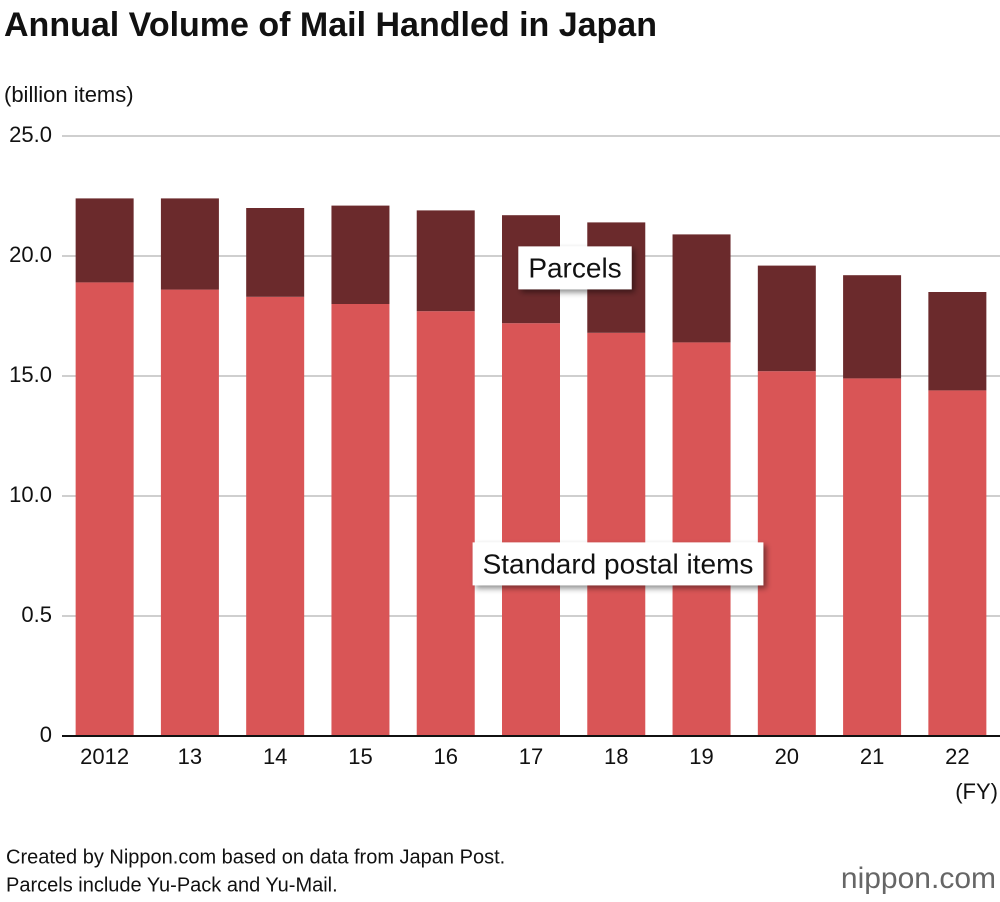  Describe the element at coordinates (445, 756) in the screenshot. I see `x-tick-label: 16` at that location.